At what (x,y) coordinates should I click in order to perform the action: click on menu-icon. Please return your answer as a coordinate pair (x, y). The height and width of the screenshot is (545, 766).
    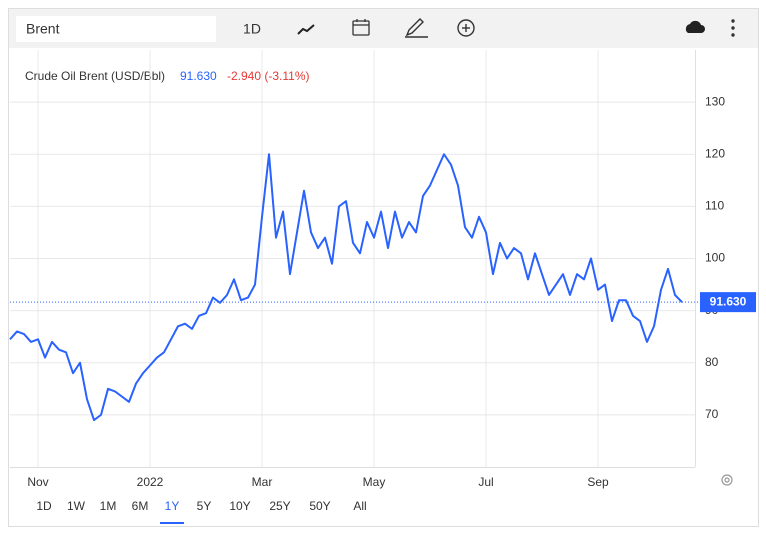
    Looking at the image, I should click on (733, 28).